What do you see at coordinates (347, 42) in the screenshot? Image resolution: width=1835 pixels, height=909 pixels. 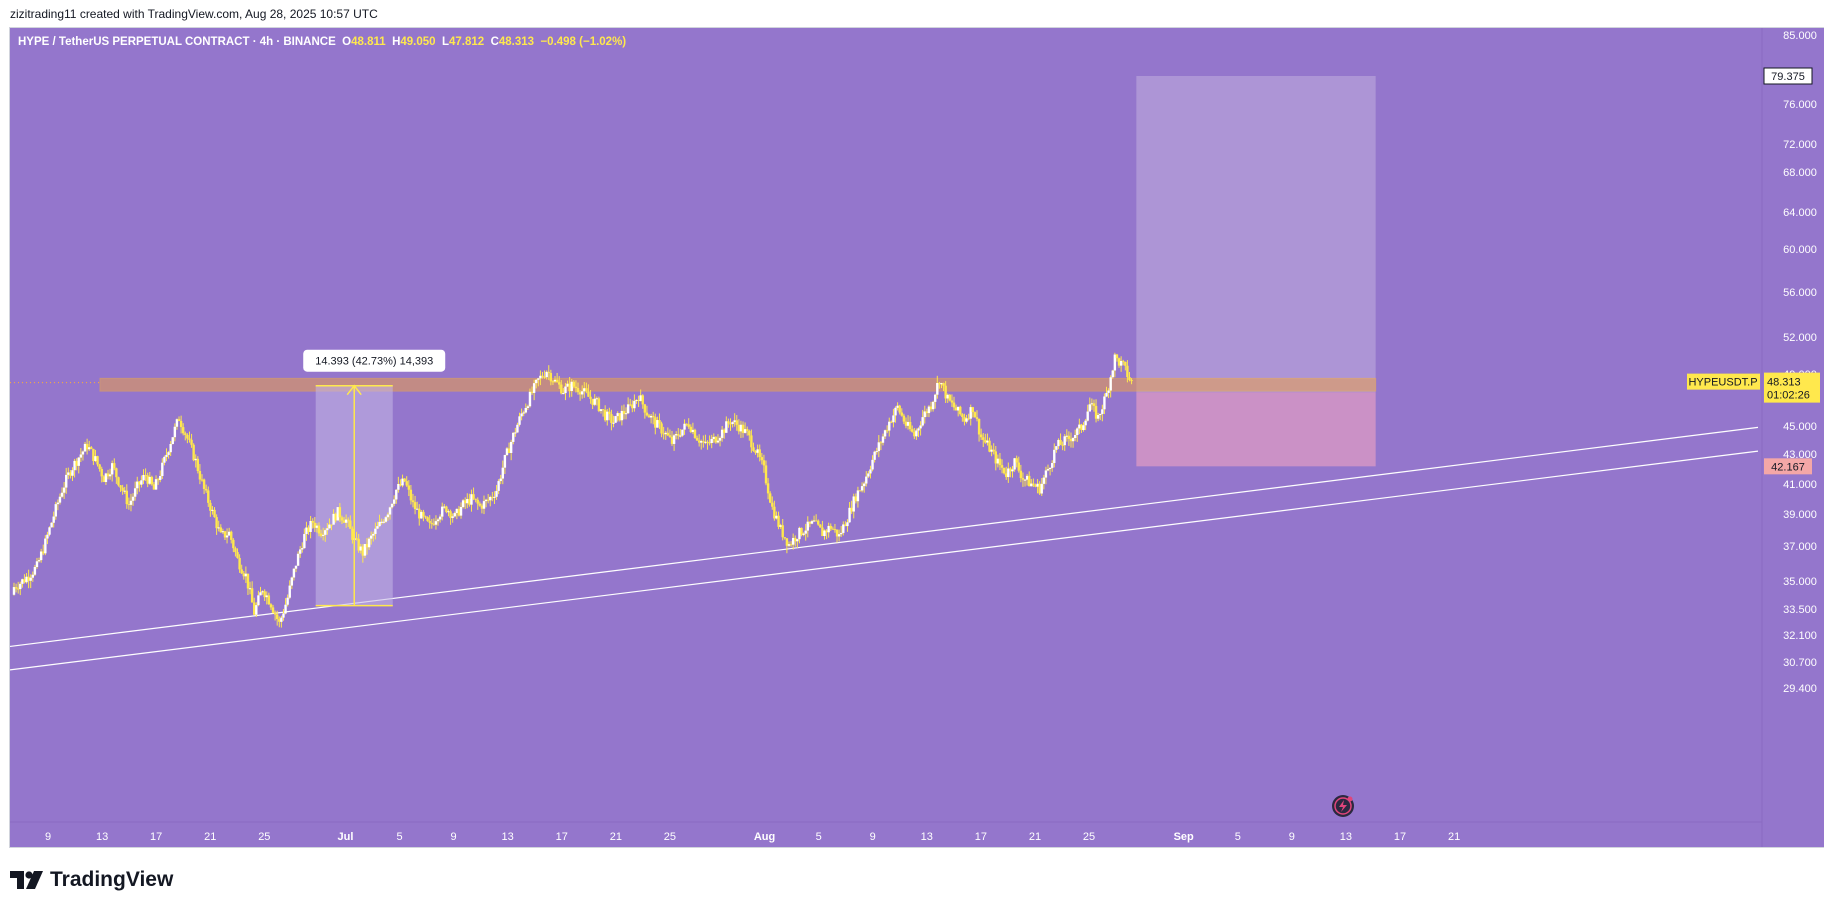 I see `legend-open-label: O` at bounding box center [347, 42].